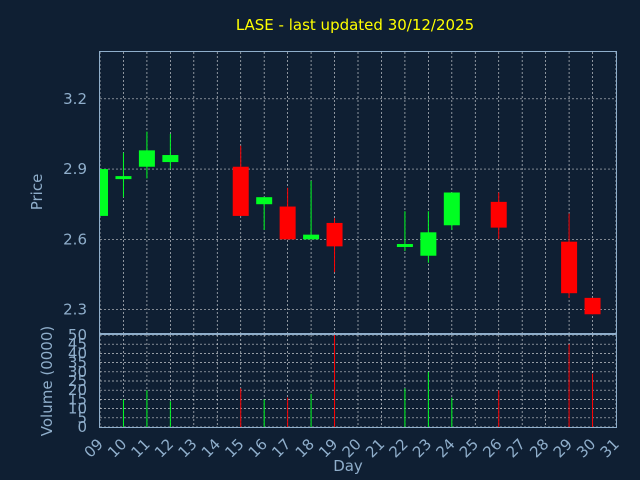 This screenshot has height=480, width=640. Describe the element at coordinates (77, 372) in the screenshot. I see `volume-tick-label: 30` at that location.